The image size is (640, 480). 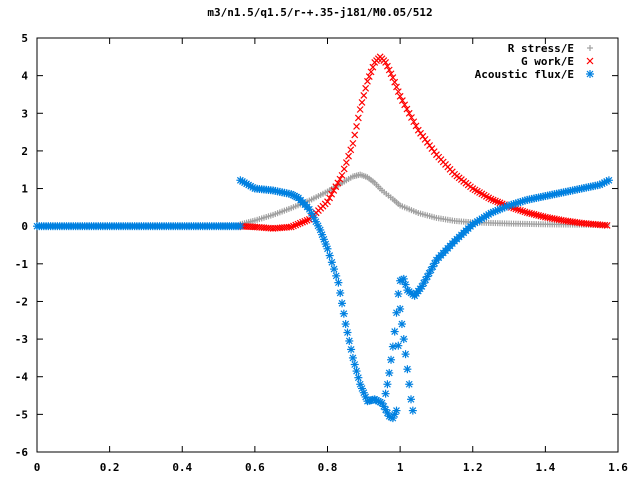 I want to click on legend-label-2: Acoustic flux/E, so click(x=524, y=74).